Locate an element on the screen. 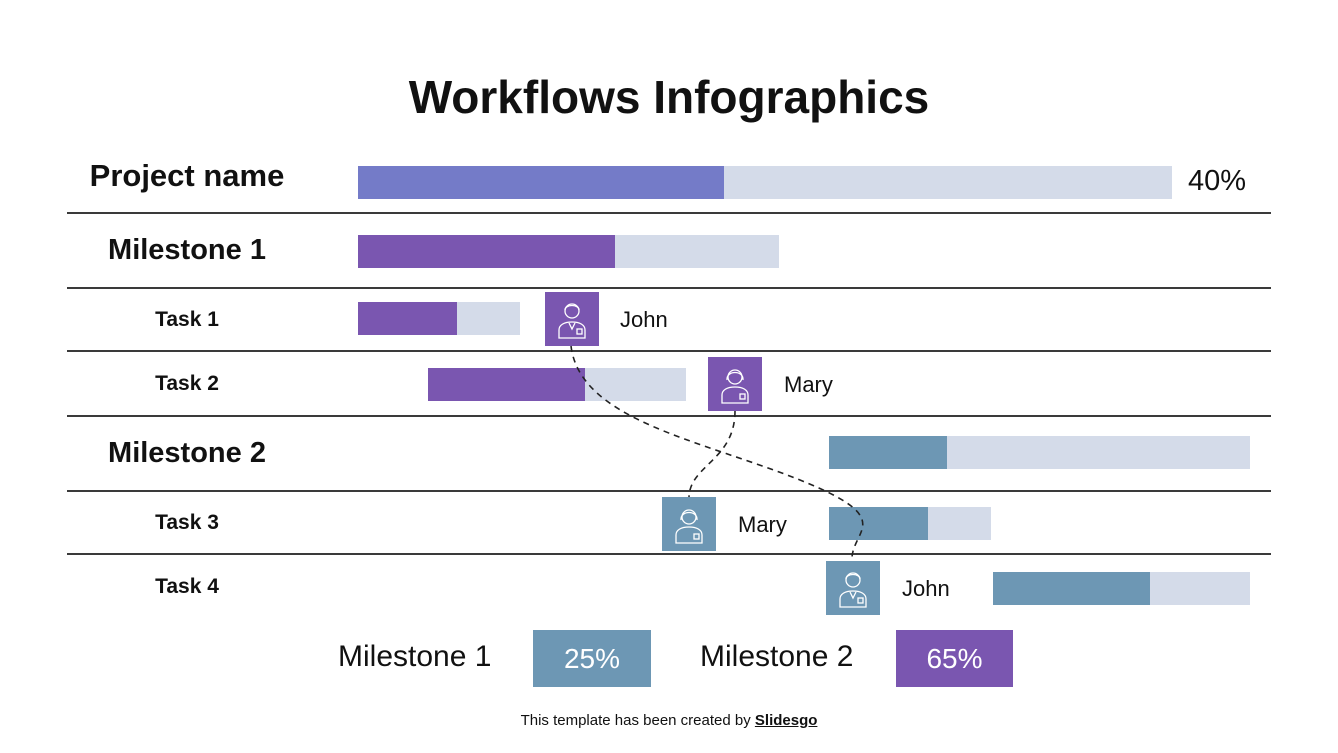 The height and width of the screenshot is (753, 1338). task-1-fill is located at coordinates (407, 318).